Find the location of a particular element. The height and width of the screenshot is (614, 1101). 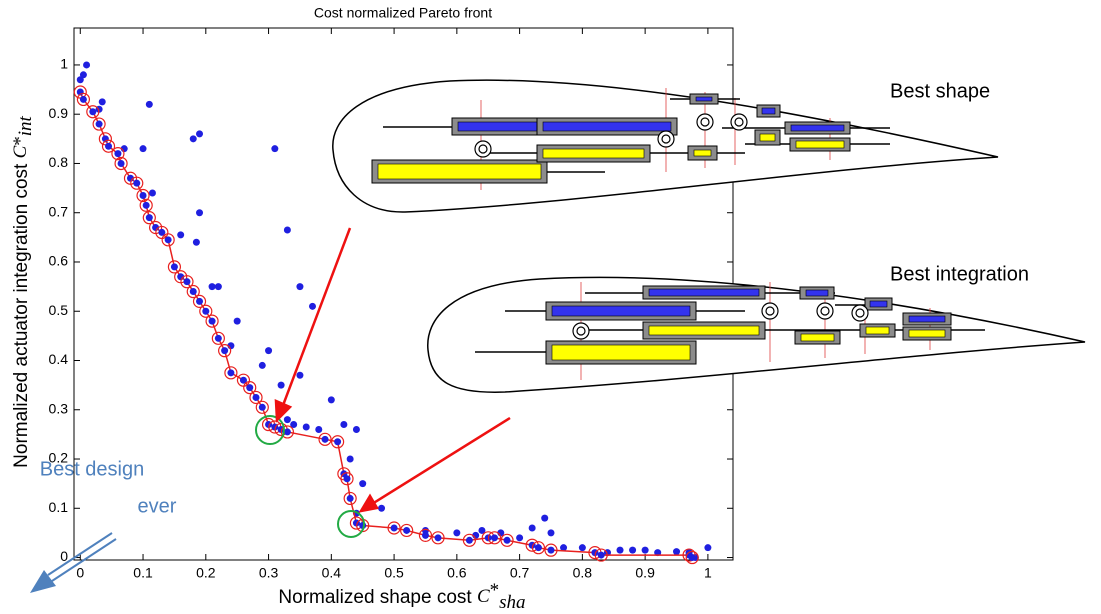

x-tick-label: 0.6 is located at coordinates (457, 573).